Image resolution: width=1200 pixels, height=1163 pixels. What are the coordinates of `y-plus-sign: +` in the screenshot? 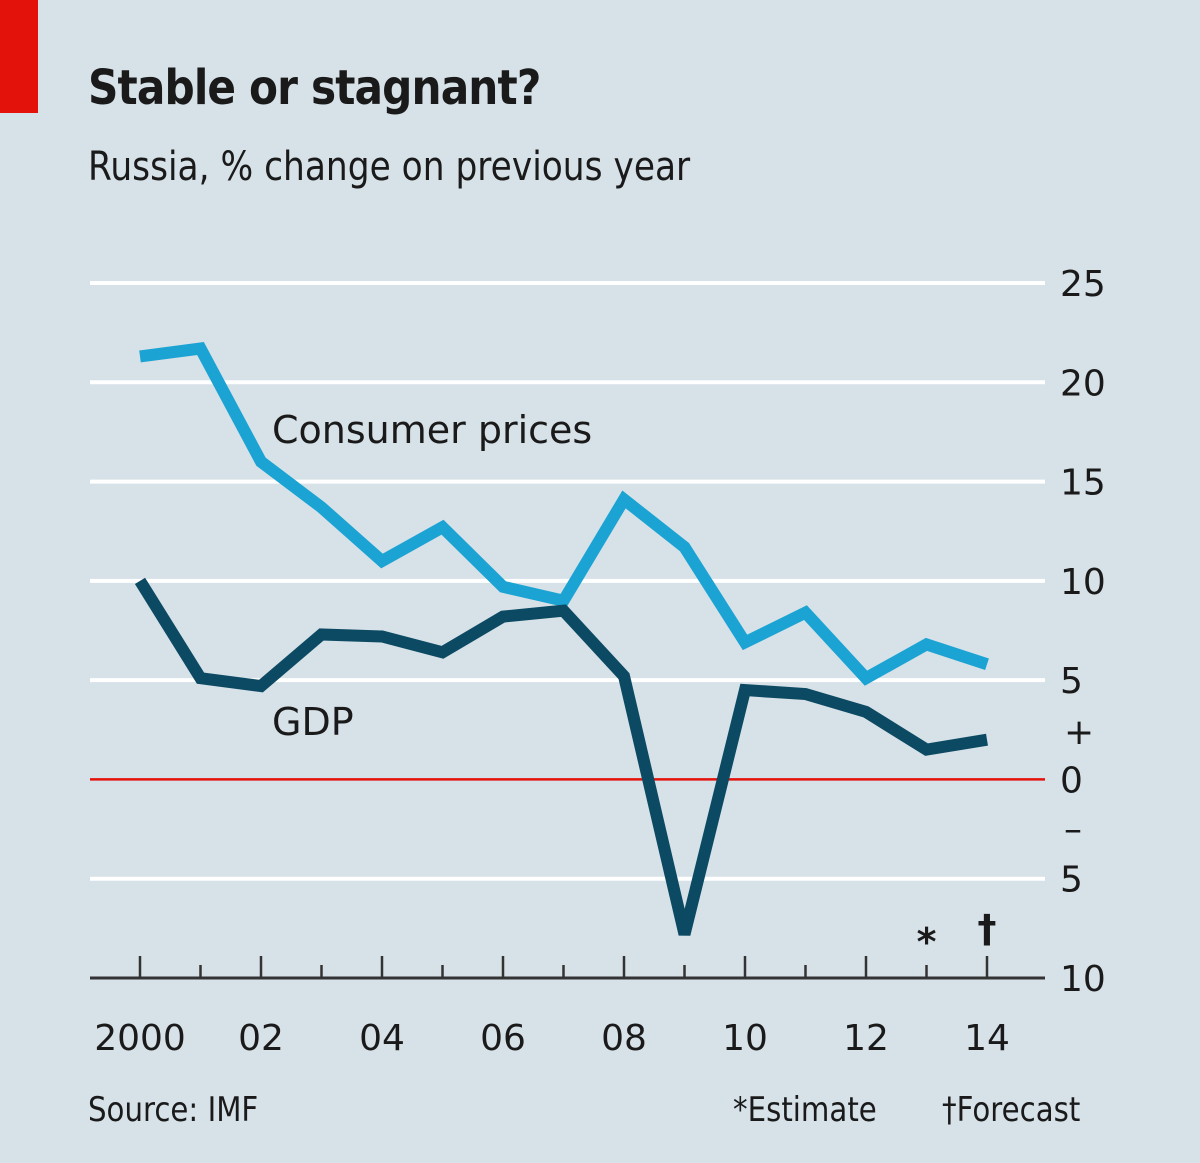 It's located at (1079, 732).